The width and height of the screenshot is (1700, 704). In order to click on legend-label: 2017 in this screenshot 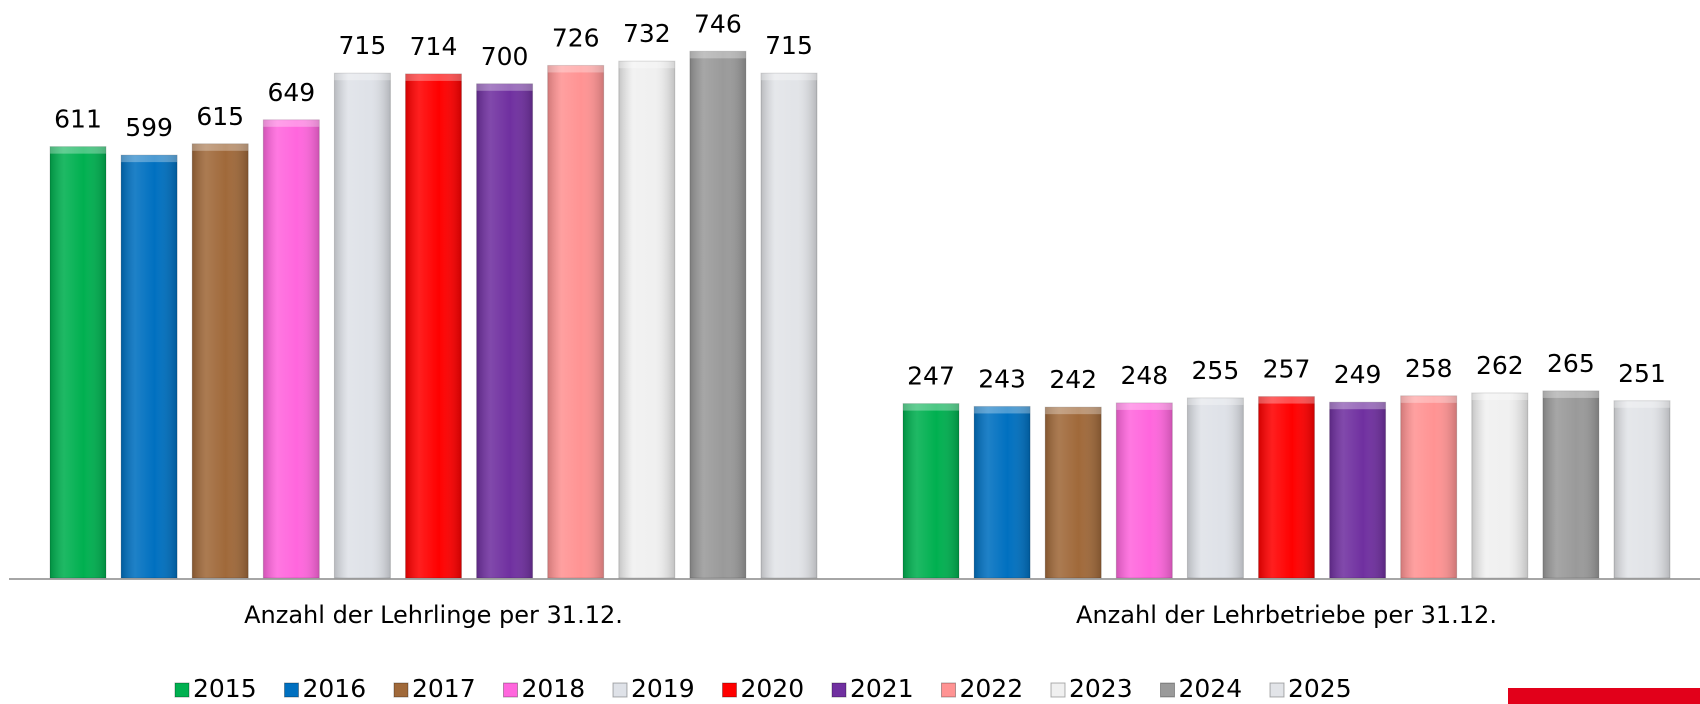, I will do `click(444, 688)`.